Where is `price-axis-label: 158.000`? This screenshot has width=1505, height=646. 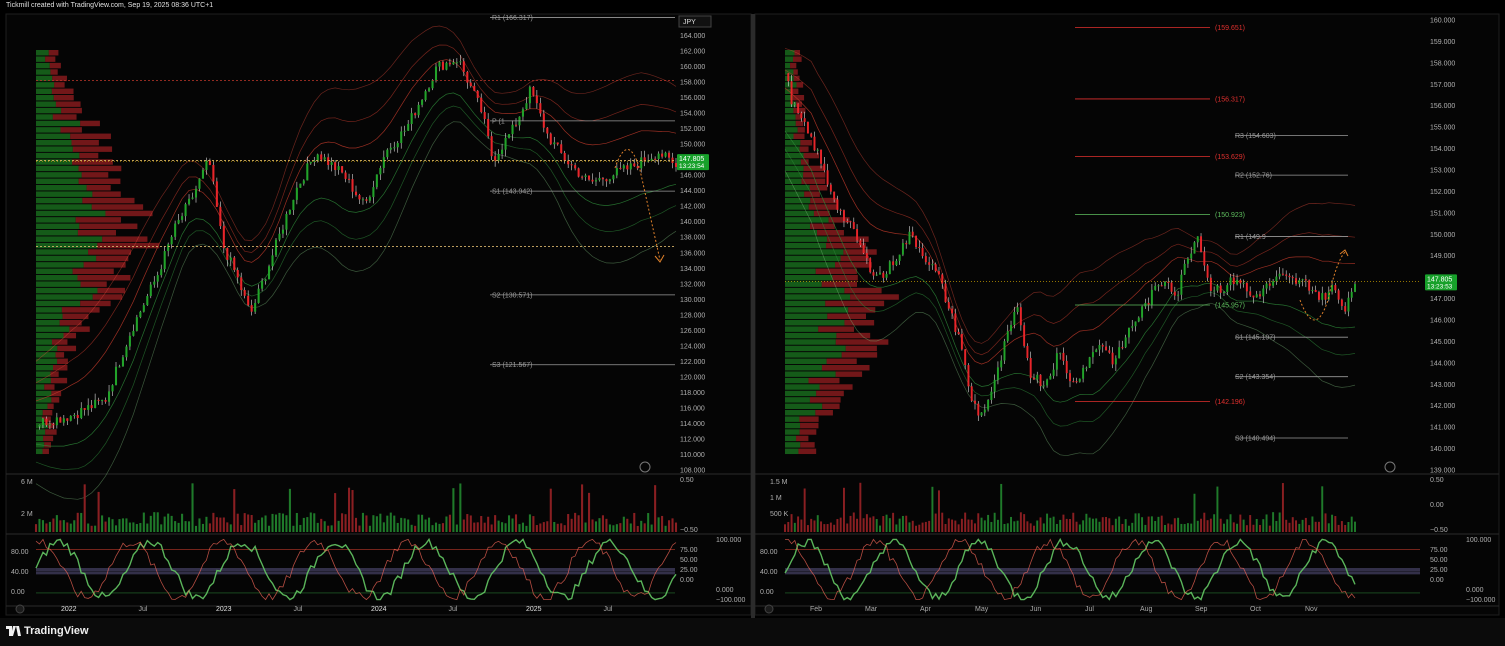
price-axis-label: 158.000 is located at coordinates (692, 83).